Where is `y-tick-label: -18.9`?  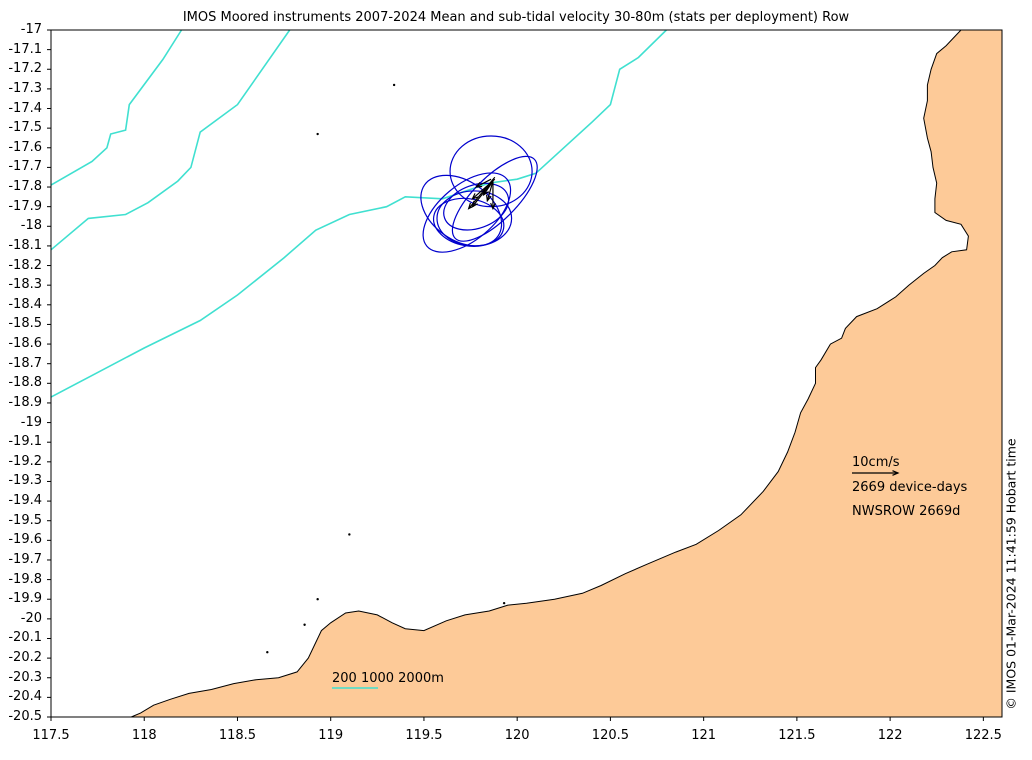 y-tick-label: -18.9 is located at coordinates (25, 402).